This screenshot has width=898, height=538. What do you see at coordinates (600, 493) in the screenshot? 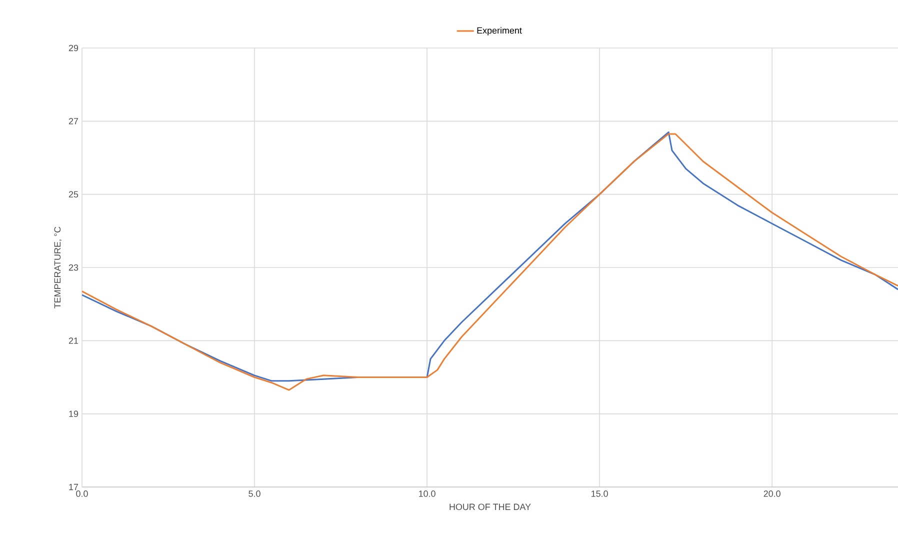
I see `x-tick-label: 15.0` at bounding box center [600, 493].